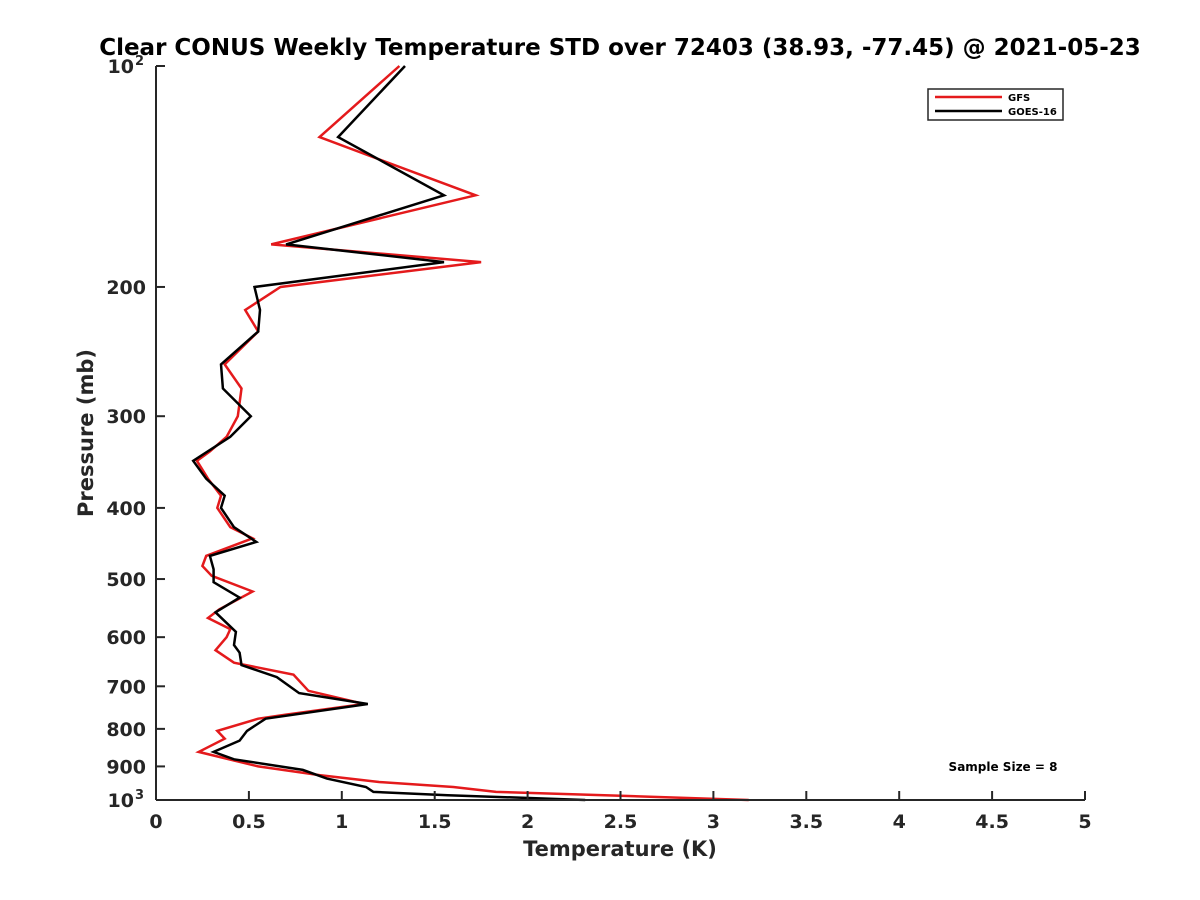 This screenshot has width=1200, height=900. Describe the element at coordinates (126, 638) in the screenshot. I see `y-tick-label: 600` at that location.